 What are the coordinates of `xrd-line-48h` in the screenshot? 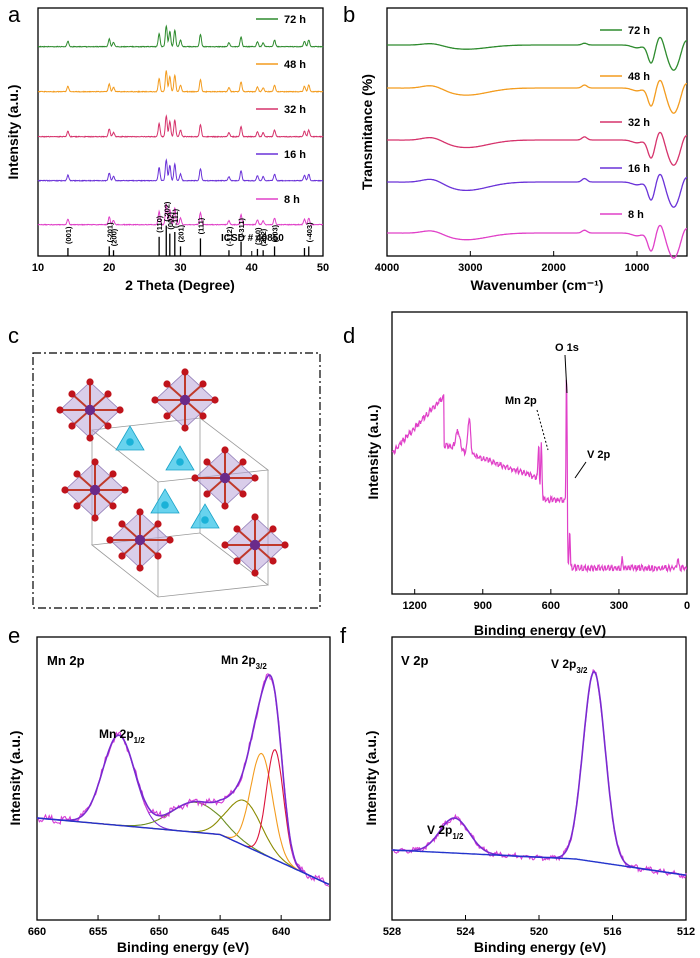 It's located at (180, 81).